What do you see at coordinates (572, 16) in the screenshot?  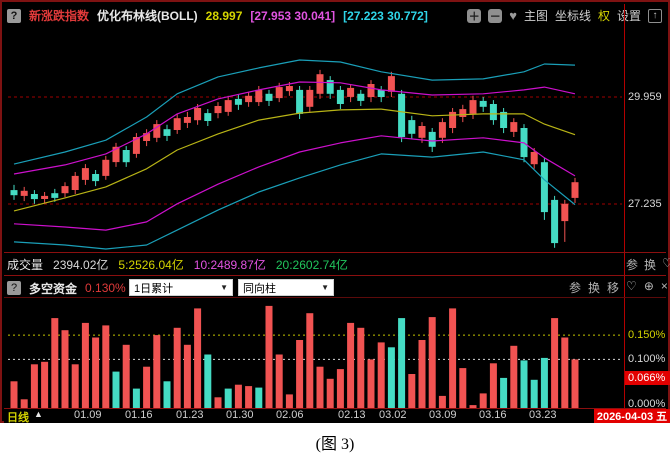 I see `coordinate-lines-button: 坐标线` at bounding box center [572, 16].